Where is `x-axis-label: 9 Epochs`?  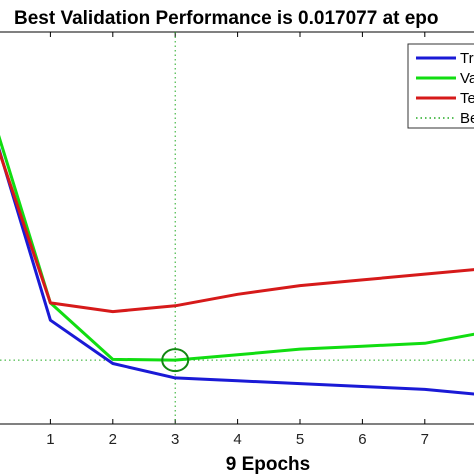
x-axis-label: 9 Epochs is located at coordinates (268, 464).